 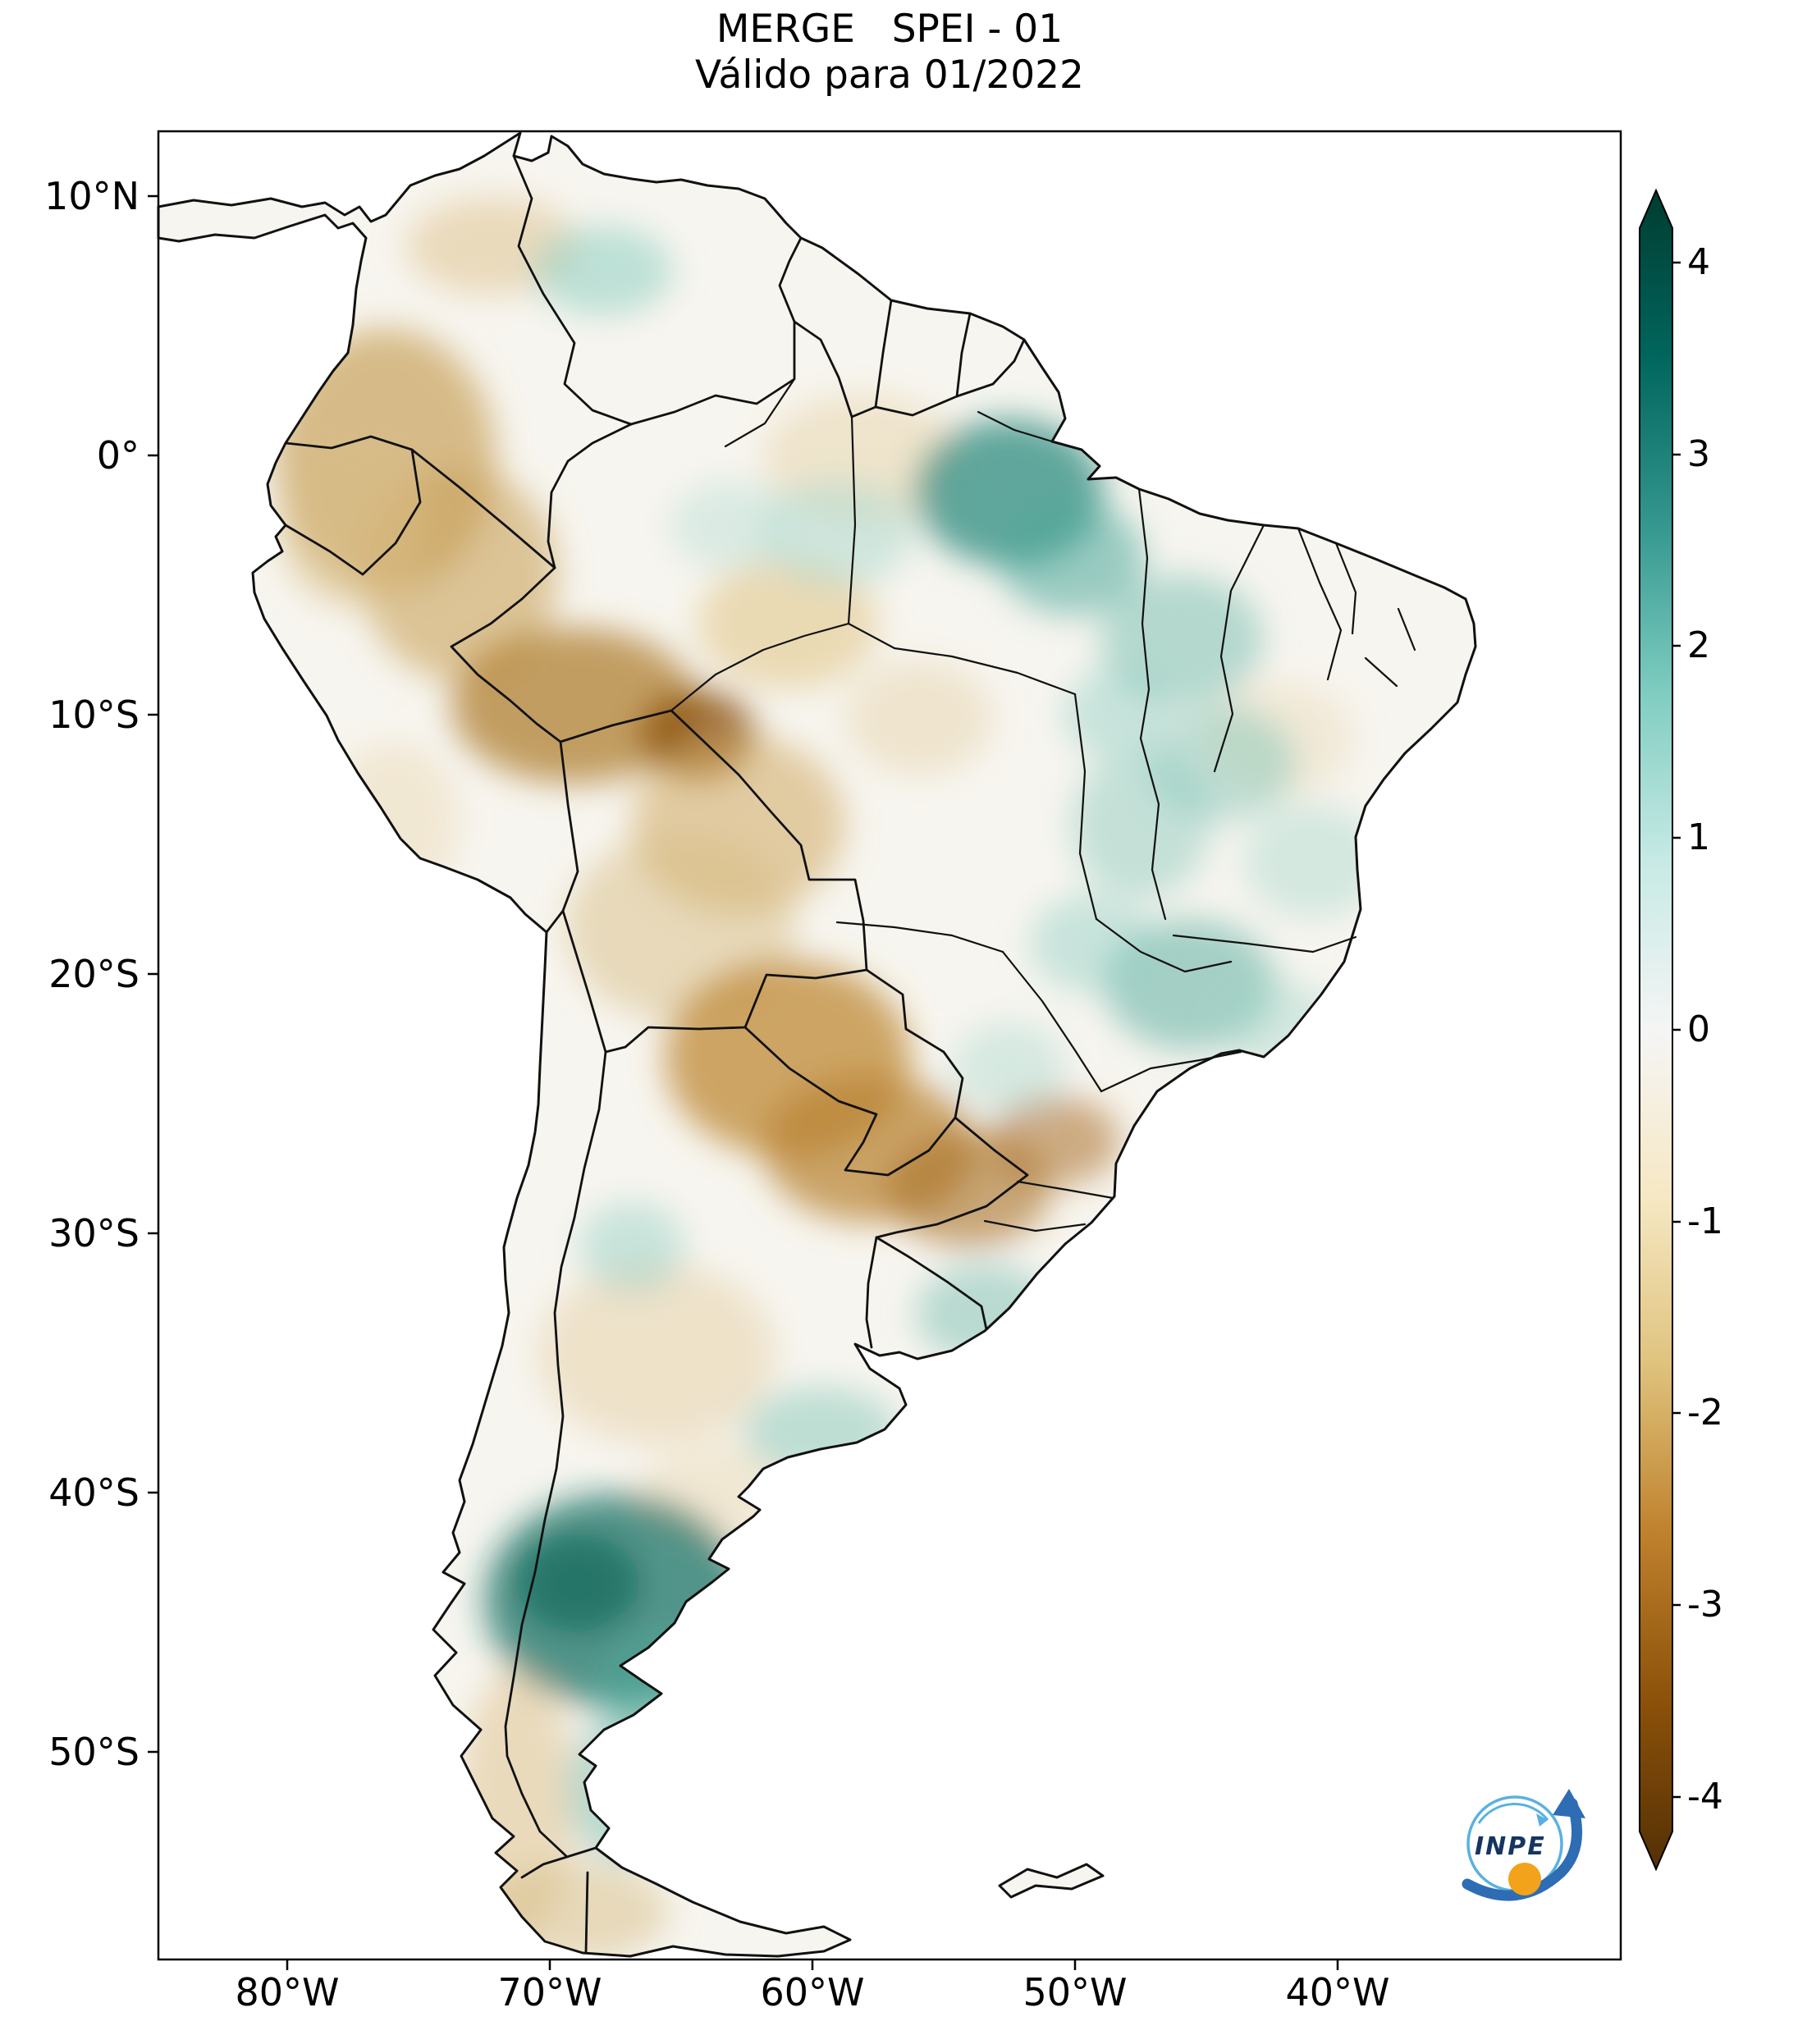 I want to click on spei-region-west-sao-paulo, so click(x=1009, y=1067).